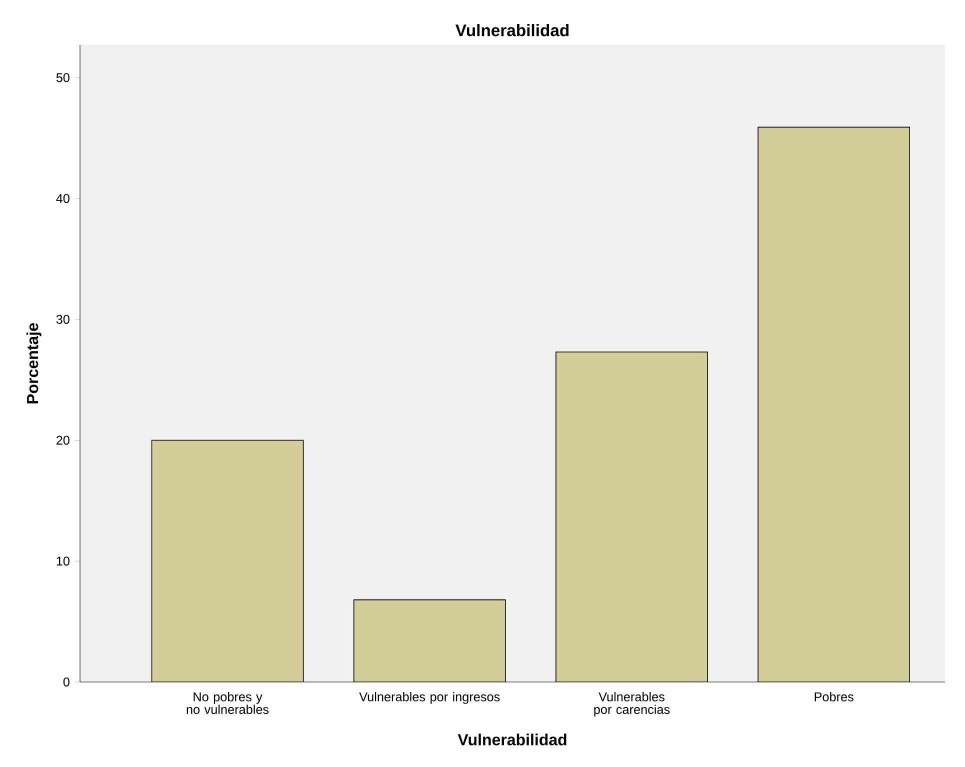 The height and width of the screenshot is (767, 965). I want to click on chart-title: Vulnerabilidad, so click(512, 30).